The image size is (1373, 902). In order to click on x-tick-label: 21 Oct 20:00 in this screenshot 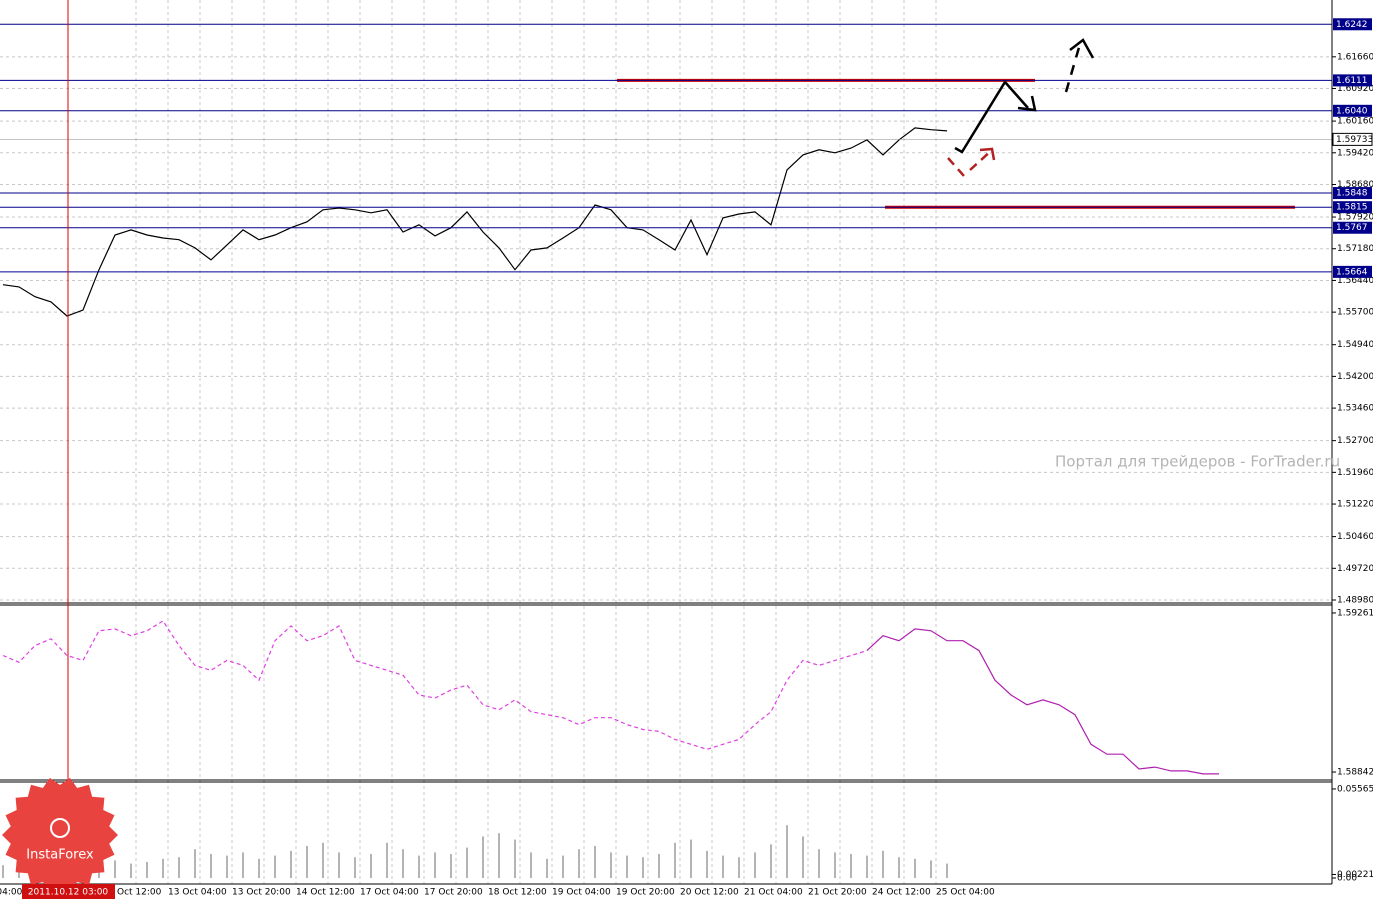, I will do `click(837, 893)`.